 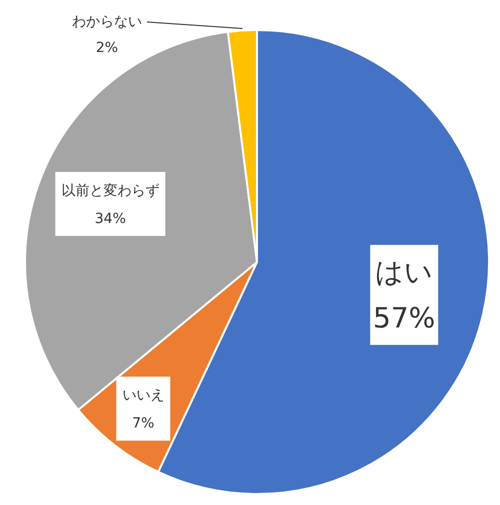 What do you see at coordinates (107, 48) in the screenshot?
I see `data-label: 2%` at bounding box center [107, 48].